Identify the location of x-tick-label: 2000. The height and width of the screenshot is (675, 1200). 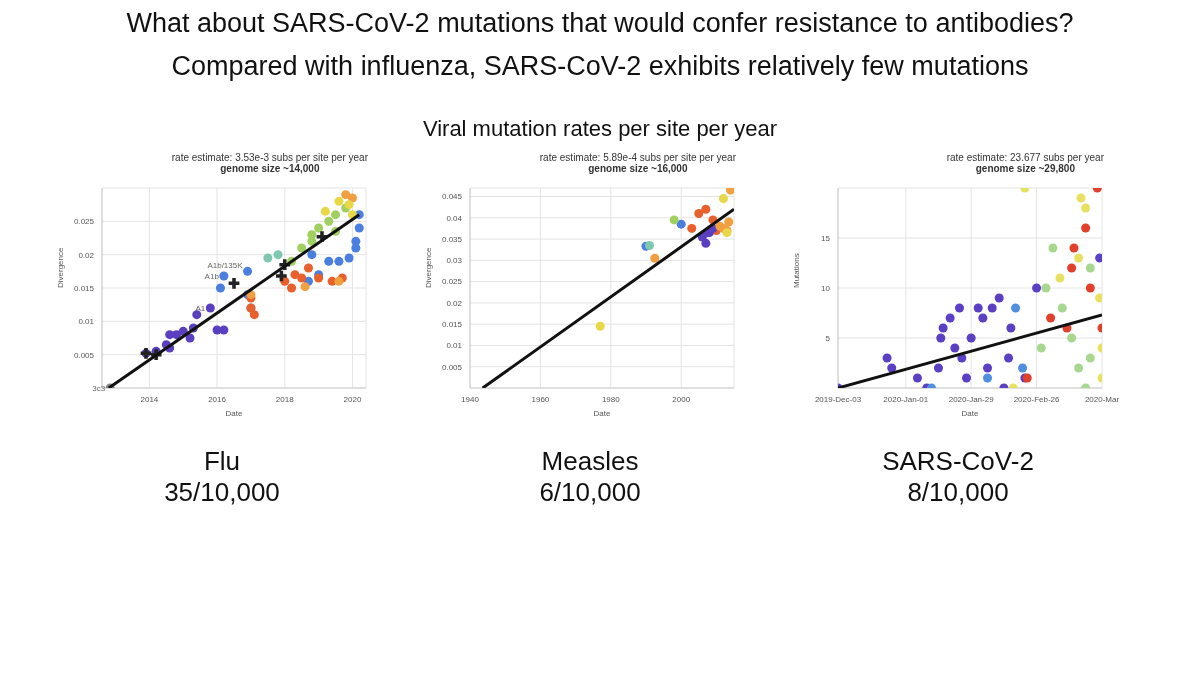
(681, 399).